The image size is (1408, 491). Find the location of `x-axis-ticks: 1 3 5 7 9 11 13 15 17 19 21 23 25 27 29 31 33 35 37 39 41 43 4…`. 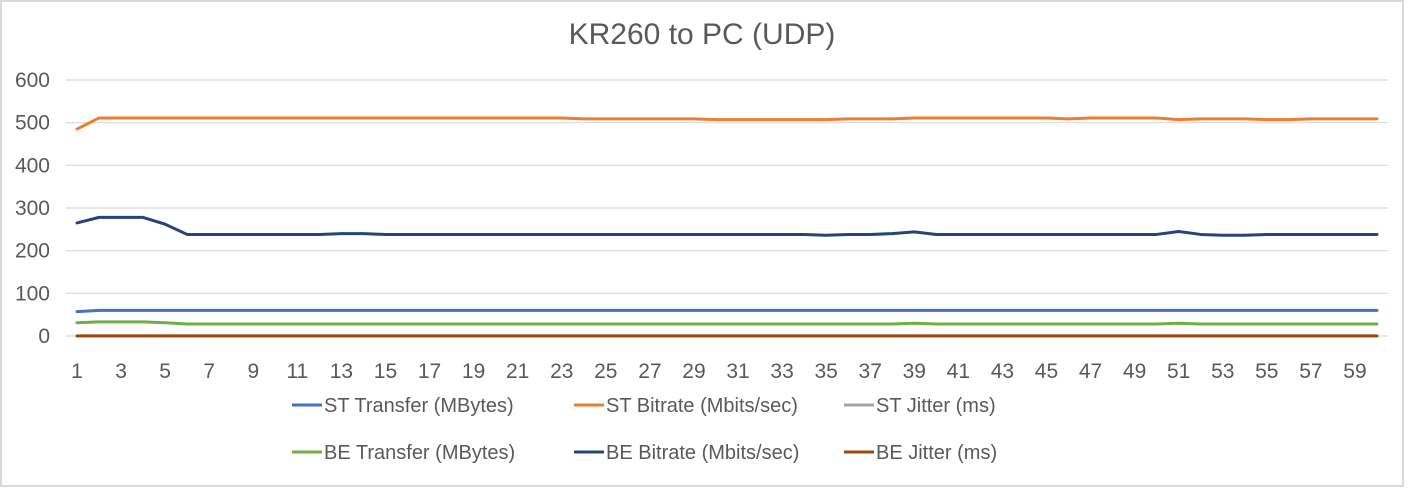

x-axis-ticks: 1 3 5 7 9 11 13 15 17 19 21 23 25 27 29 31 33 35 37 39 41 43 4… is located at coordinates (718, 371).